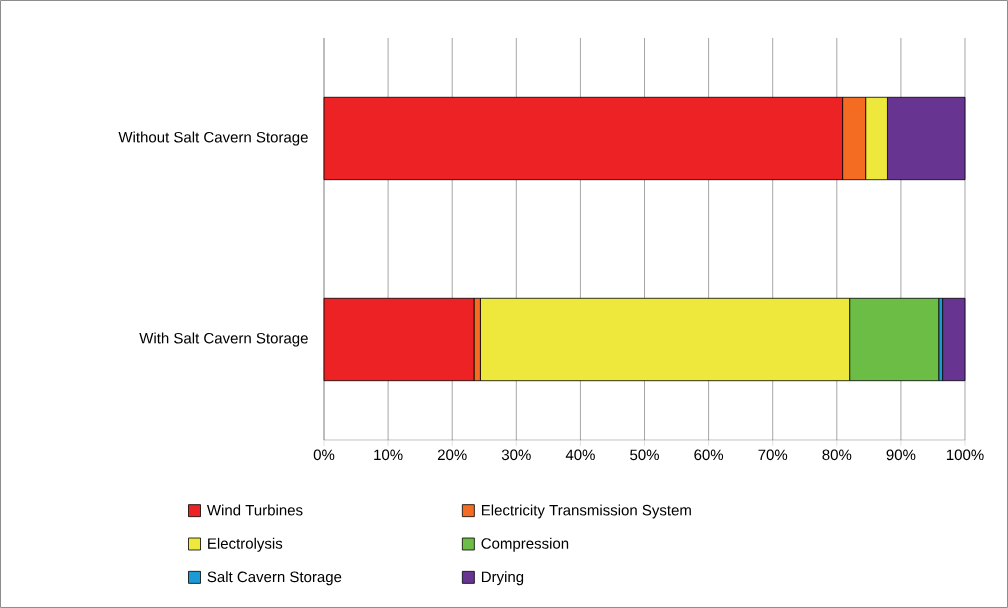  I want to click on x-tick-label: 60%, so click(709, 455).